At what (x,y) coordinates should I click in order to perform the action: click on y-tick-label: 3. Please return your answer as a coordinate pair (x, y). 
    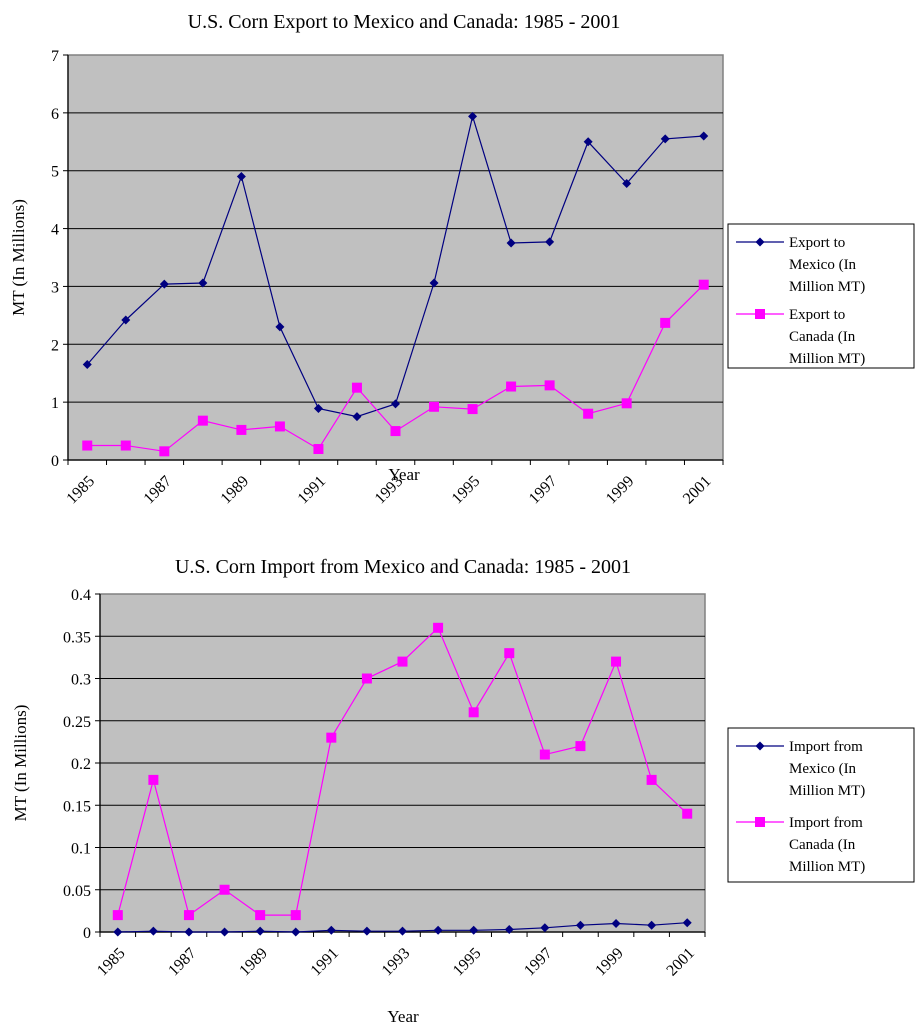
    Looking at the image, I should click on (55, 287).